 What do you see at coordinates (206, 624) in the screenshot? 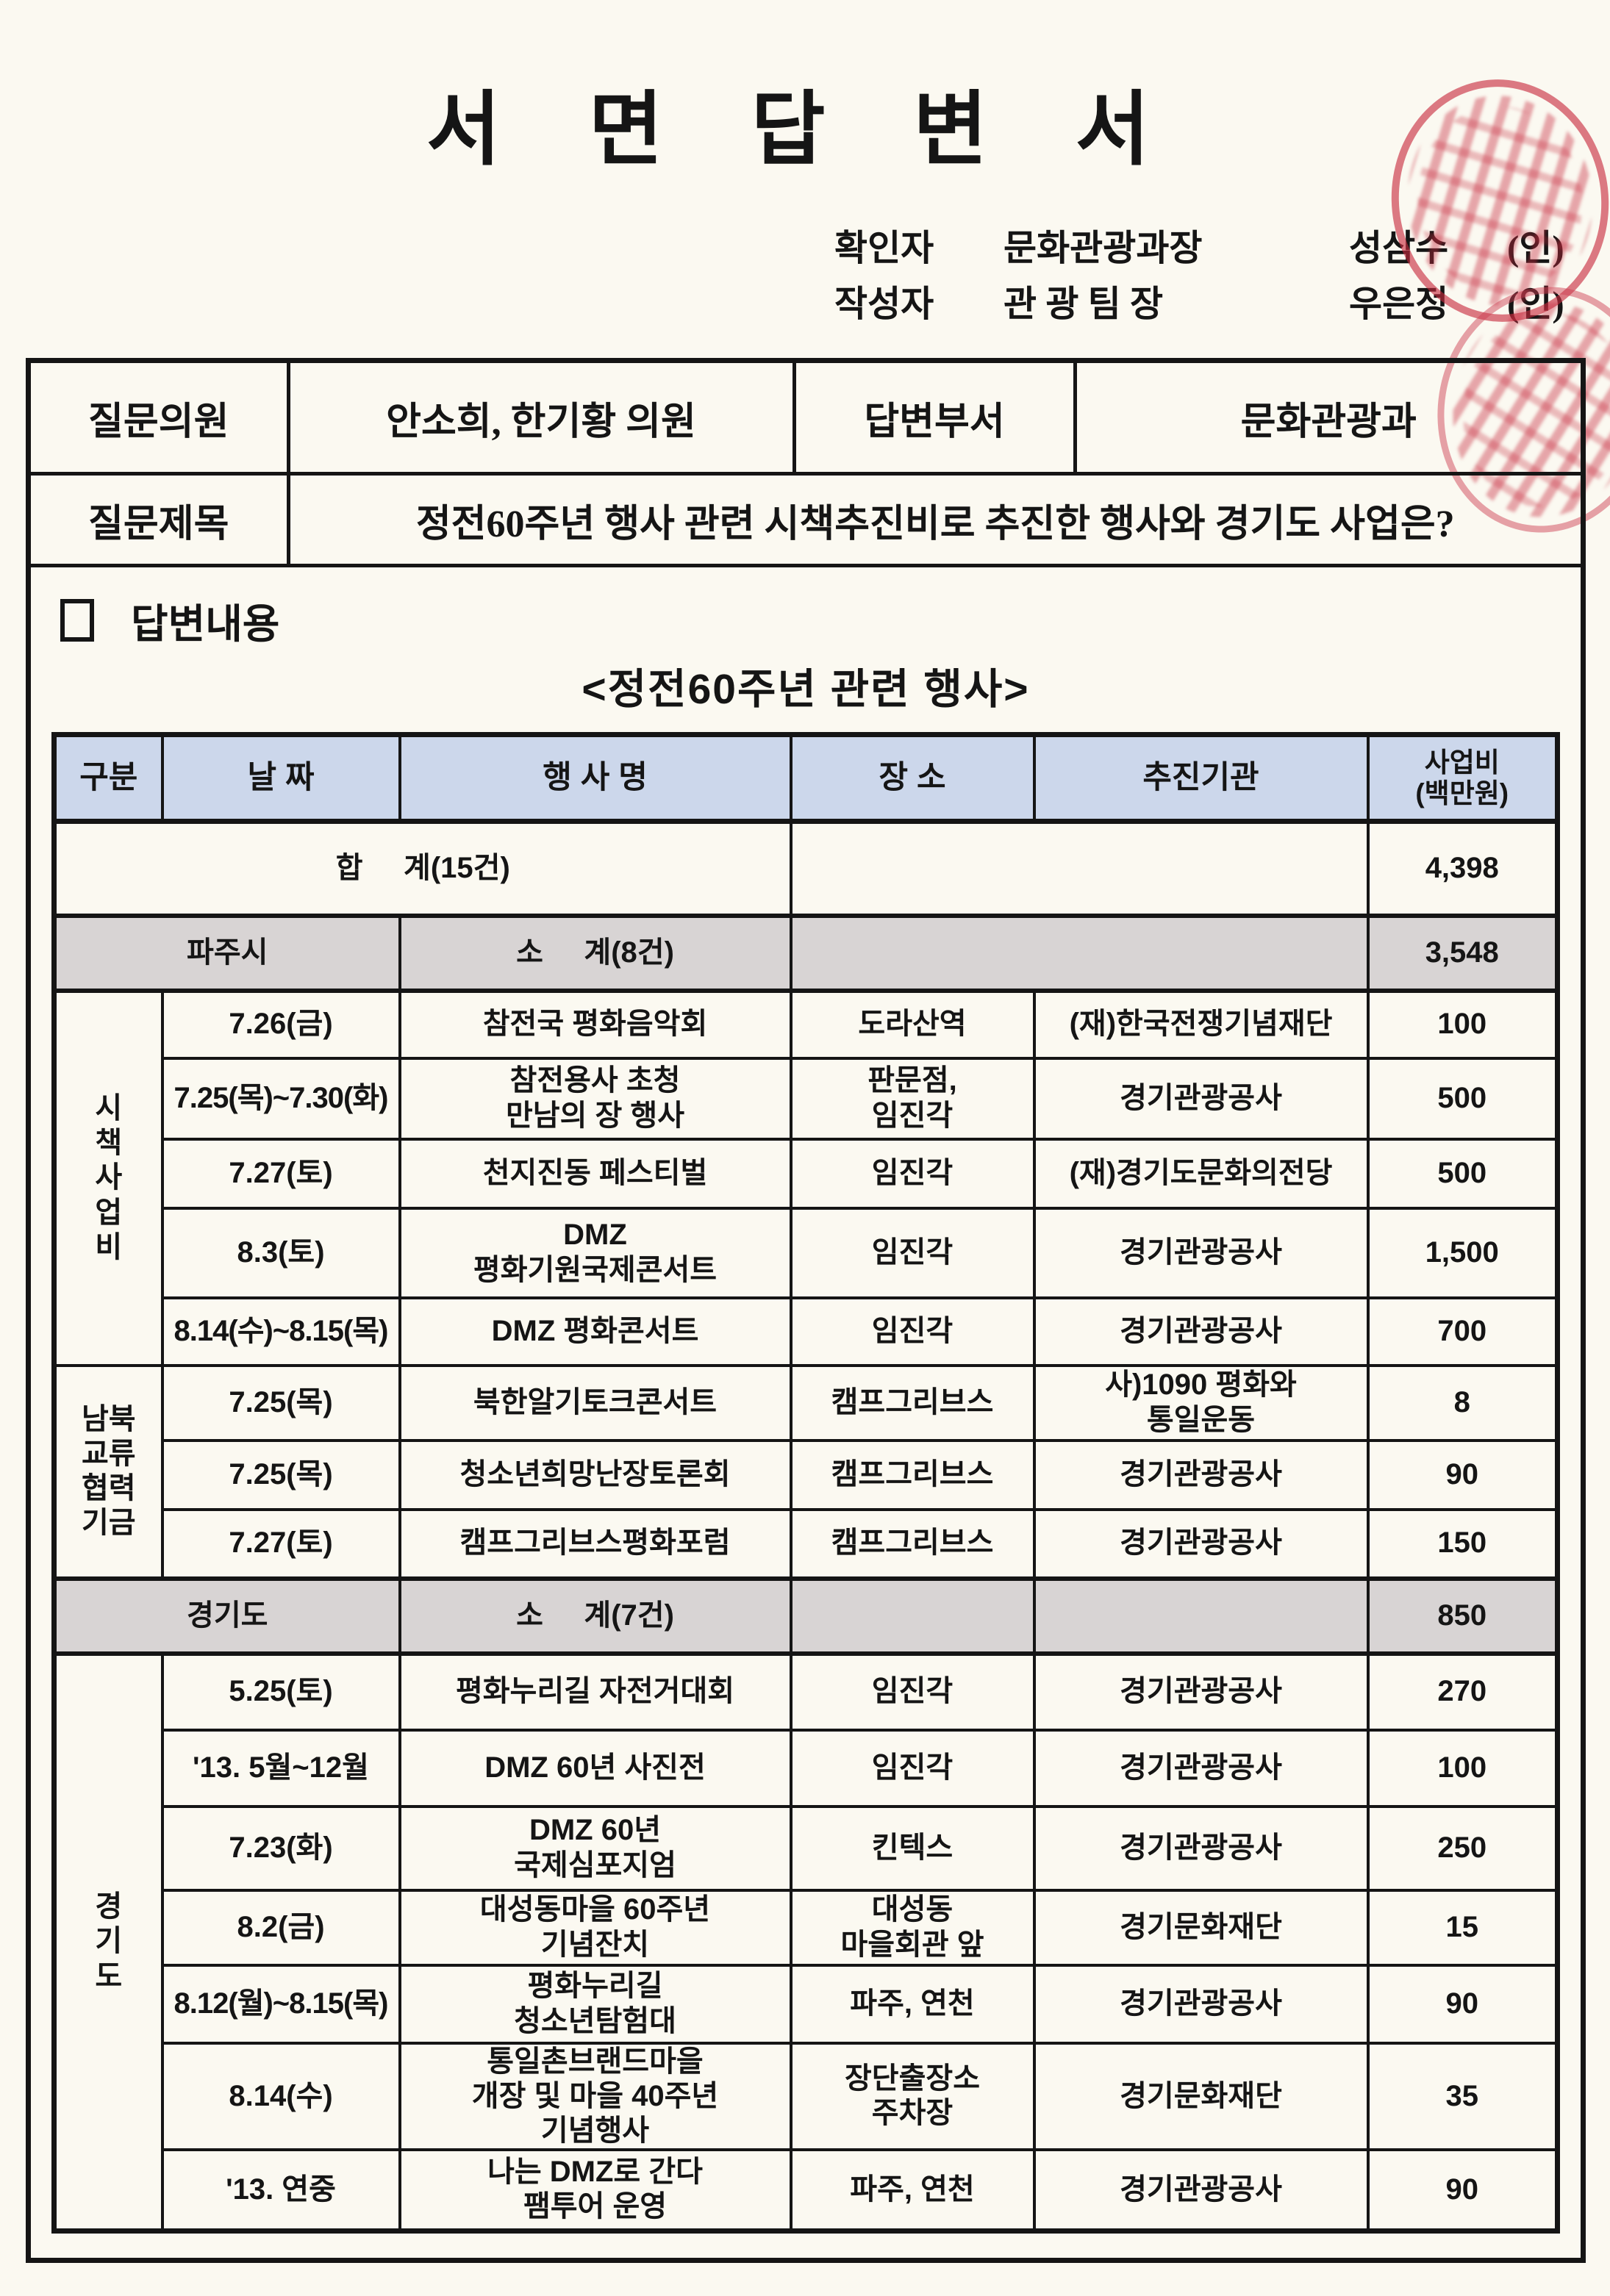
I see `answer-content-label: 답변내용` at bounding box center [206, 624].